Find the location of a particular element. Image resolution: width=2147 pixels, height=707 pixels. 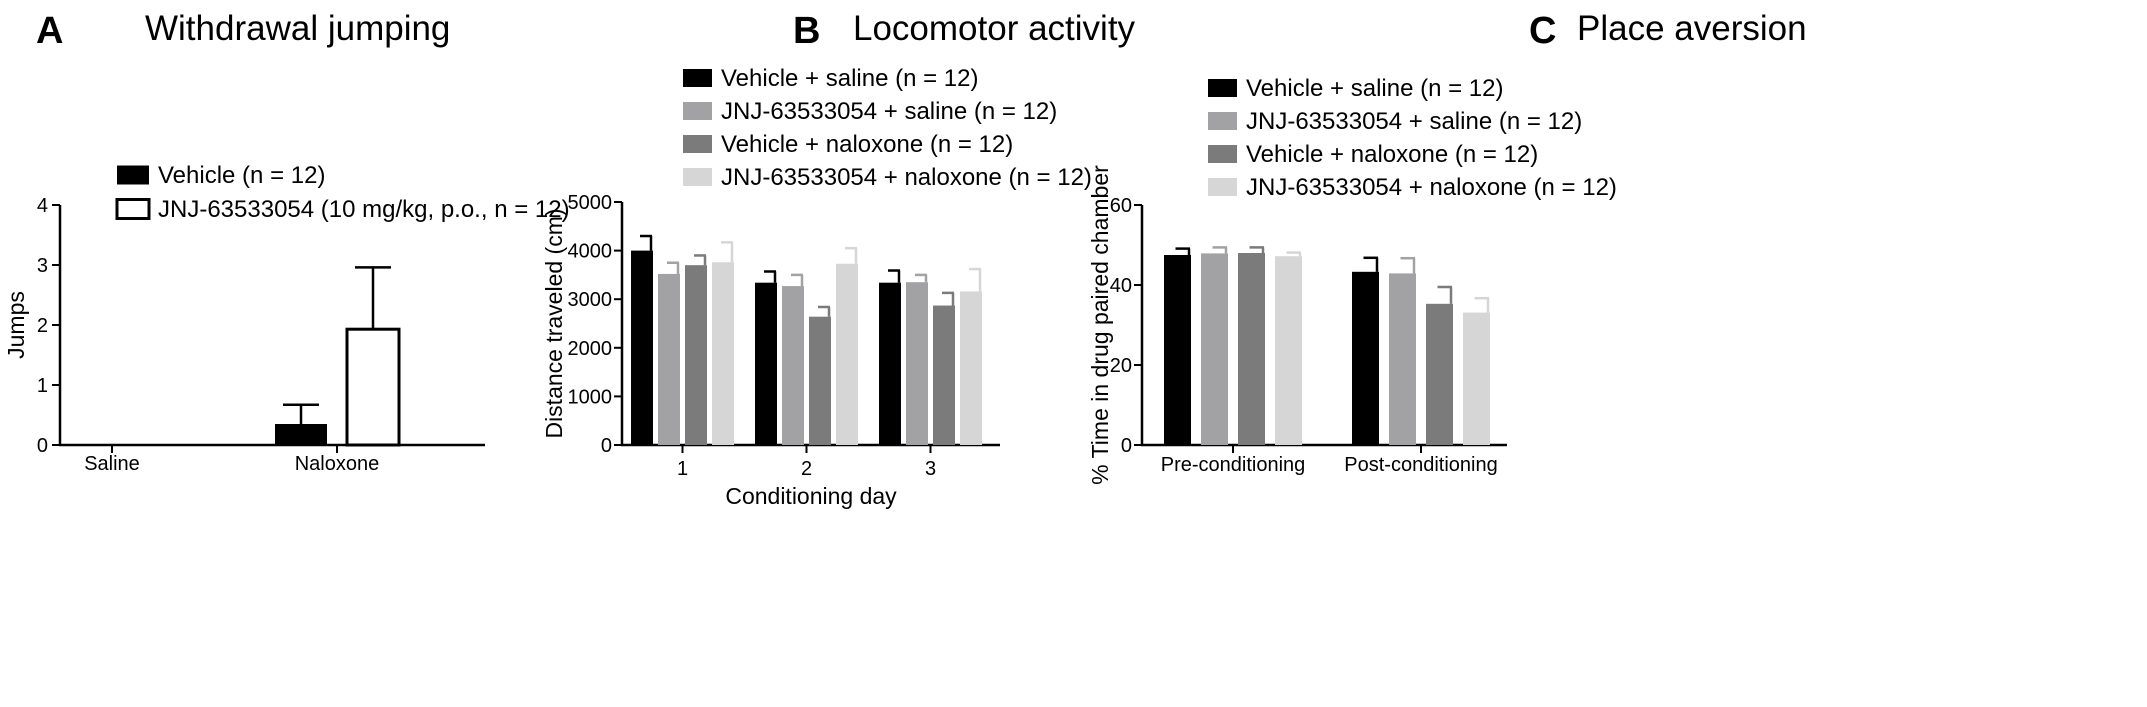

y-tick-label: 3 is located at coordinates (42, 266).